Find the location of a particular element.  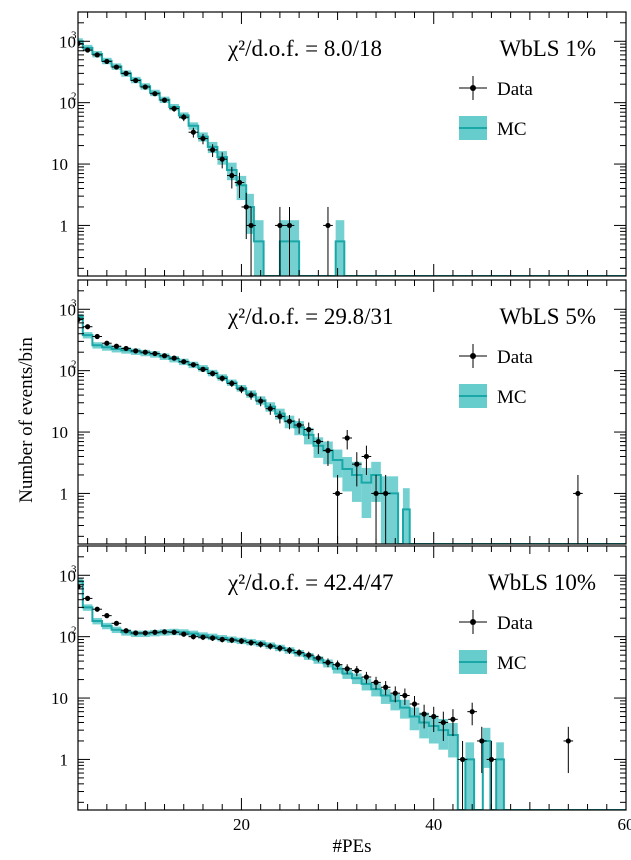

x-tick-label: 20 is located at coordinates (241, 824).